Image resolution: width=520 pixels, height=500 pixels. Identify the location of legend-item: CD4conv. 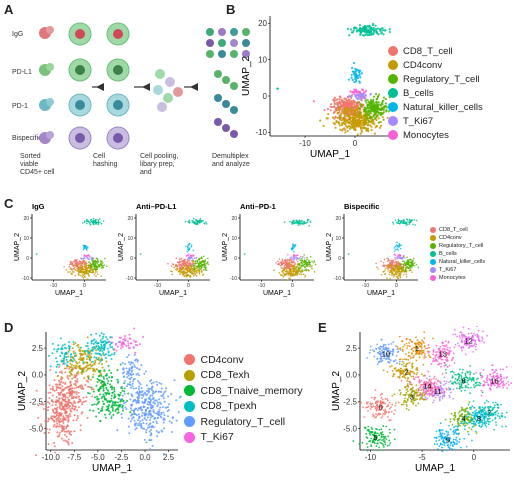
(435, 65).